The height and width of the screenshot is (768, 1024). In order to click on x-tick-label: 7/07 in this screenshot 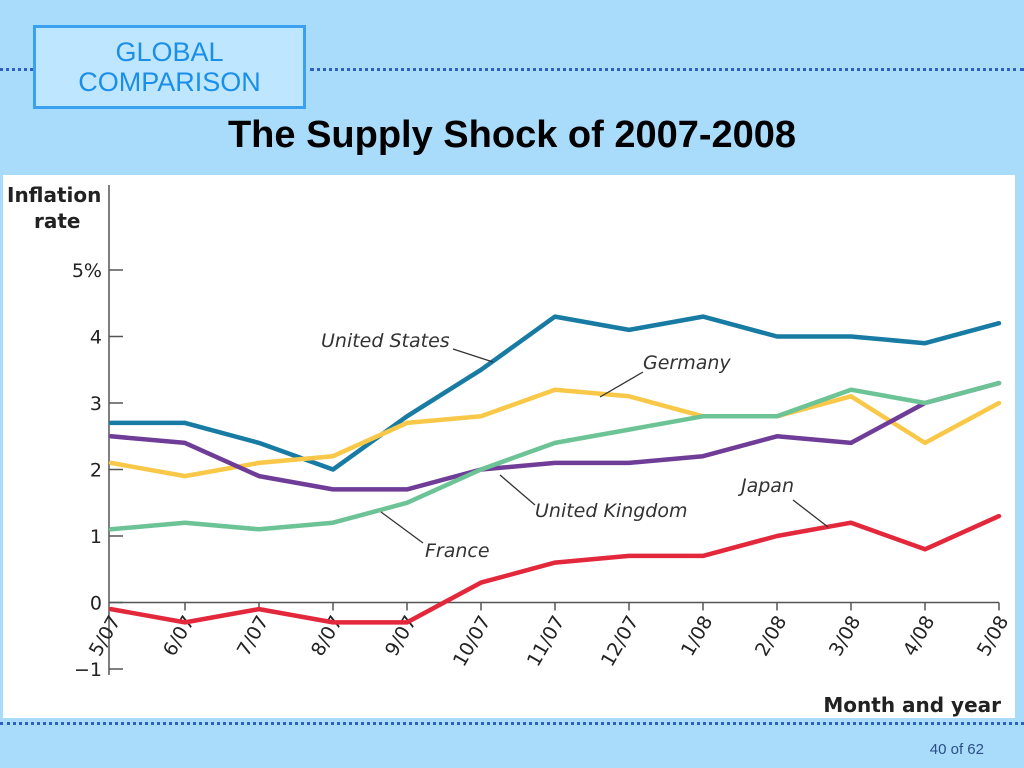, I will do `click(253, 636)`.